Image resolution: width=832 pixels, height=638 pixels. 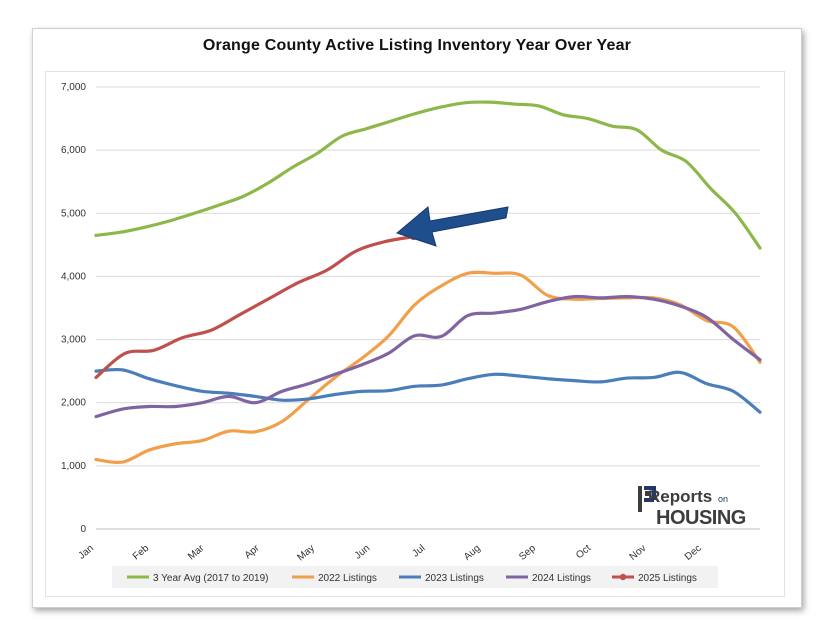 What do you see at coordinates (647, 499) in the screenshot?
I see `logo-house-icon` at bounding box center [647, 499].